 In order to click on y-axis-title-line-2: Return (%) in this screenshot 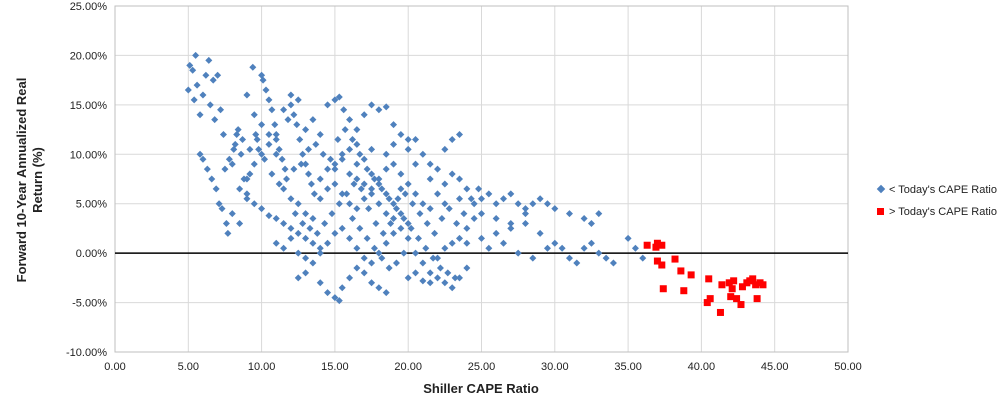, I will do `click(37, 180)`.